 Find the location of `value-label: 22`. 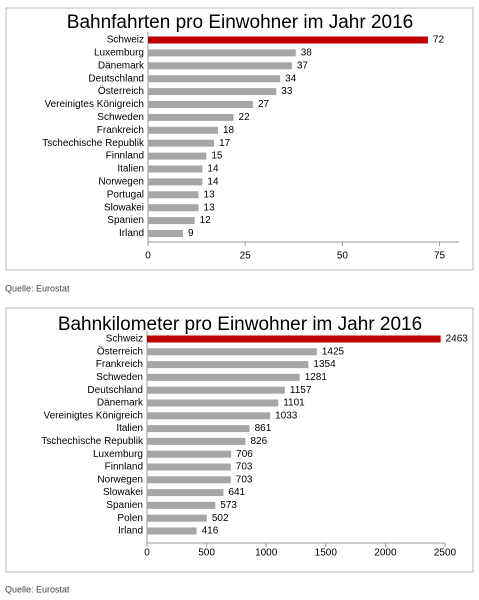

value-label: 22 is located at coordinates (245, 117).